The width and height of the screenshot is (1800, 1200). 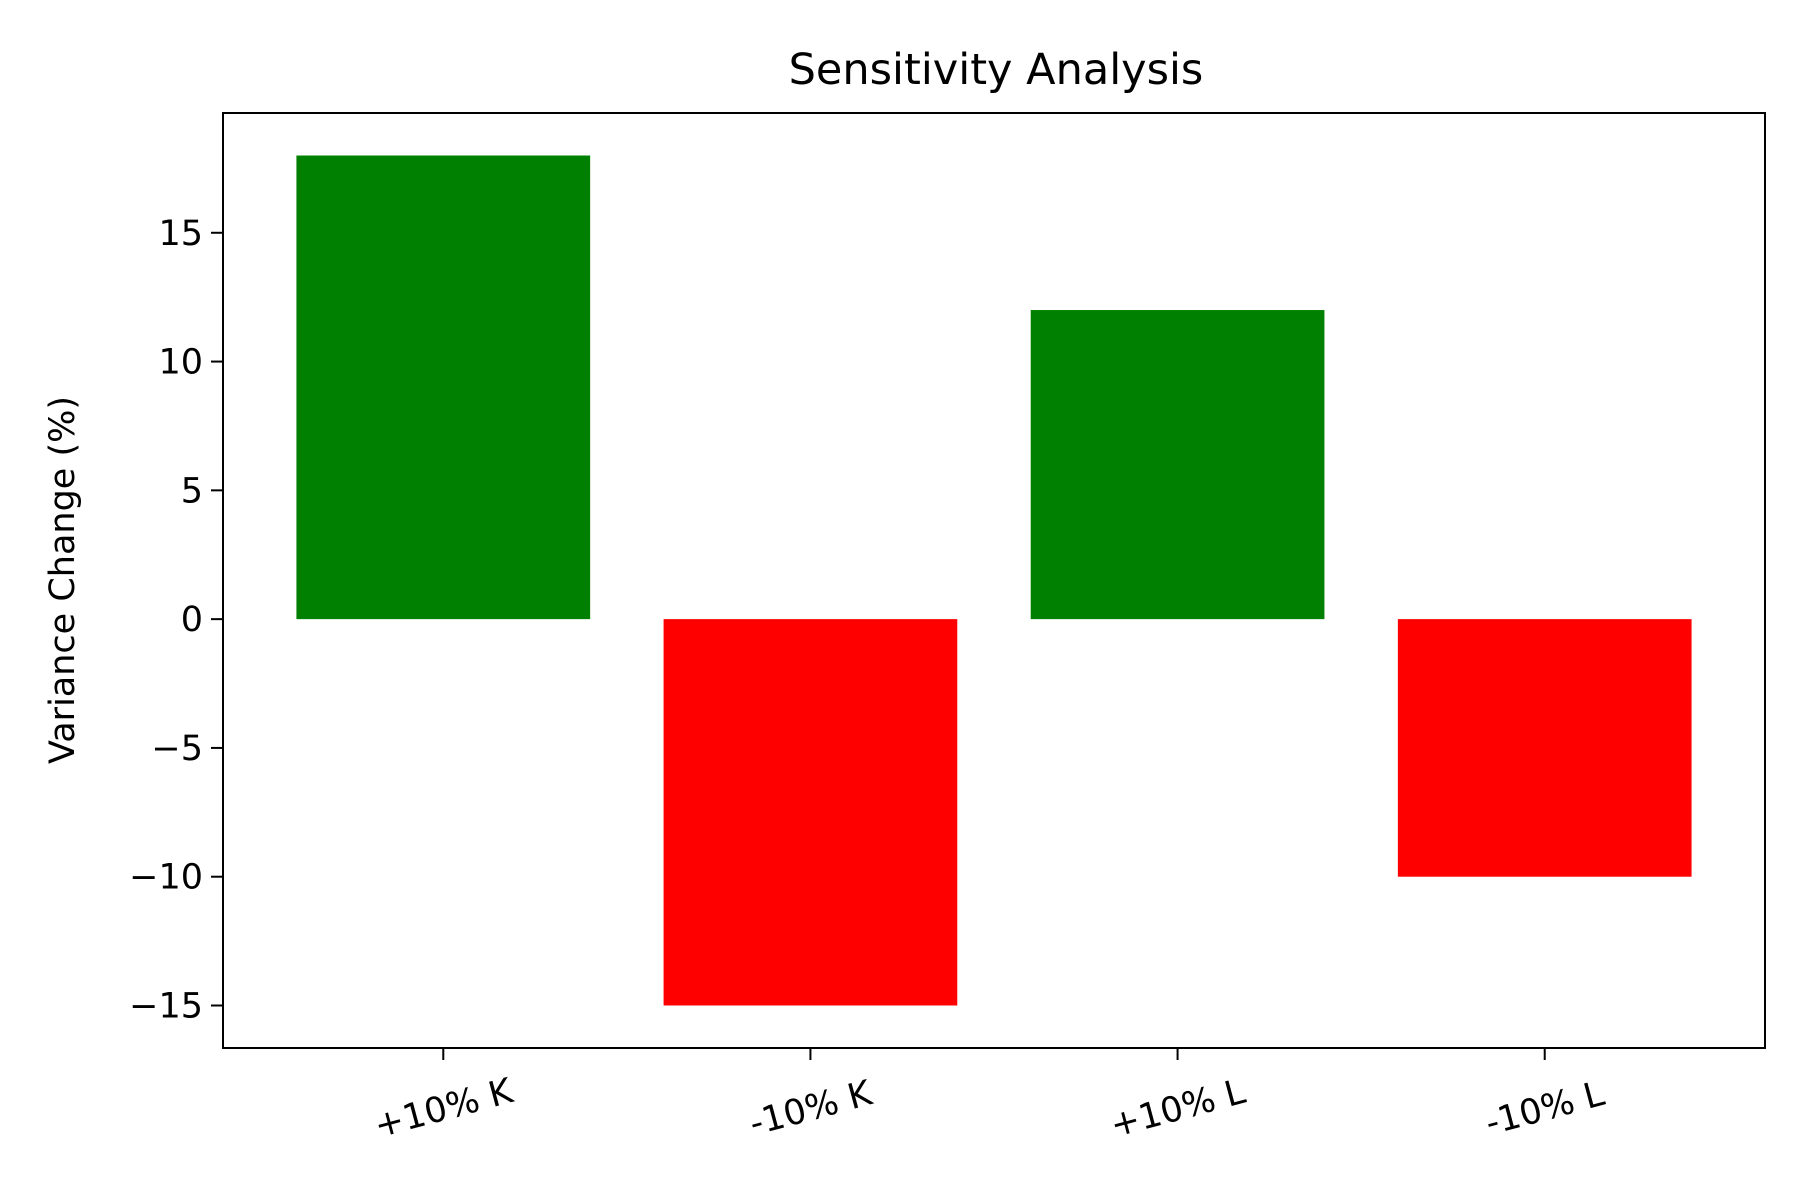 I want to click on y-tick-label: 15, so click(x=180, y=234).